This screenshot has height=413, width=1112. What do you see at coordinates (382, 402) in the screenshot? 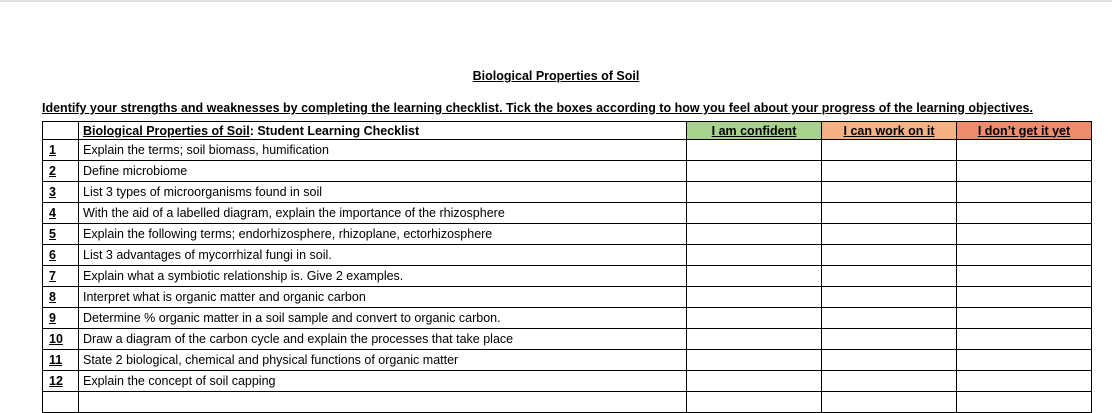
I see `objective-text` at bounding box center [382, 402].